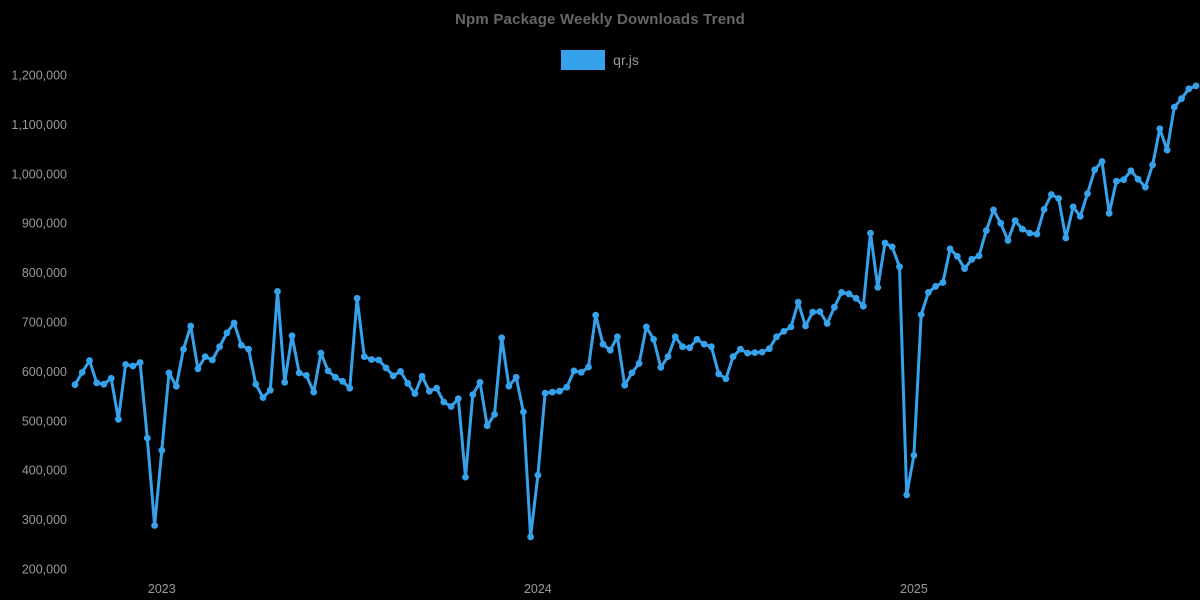  Describe the element at coordinates (600, 60) in the screenshot. I see `legend-item-qrjs: qr.js` at that location.